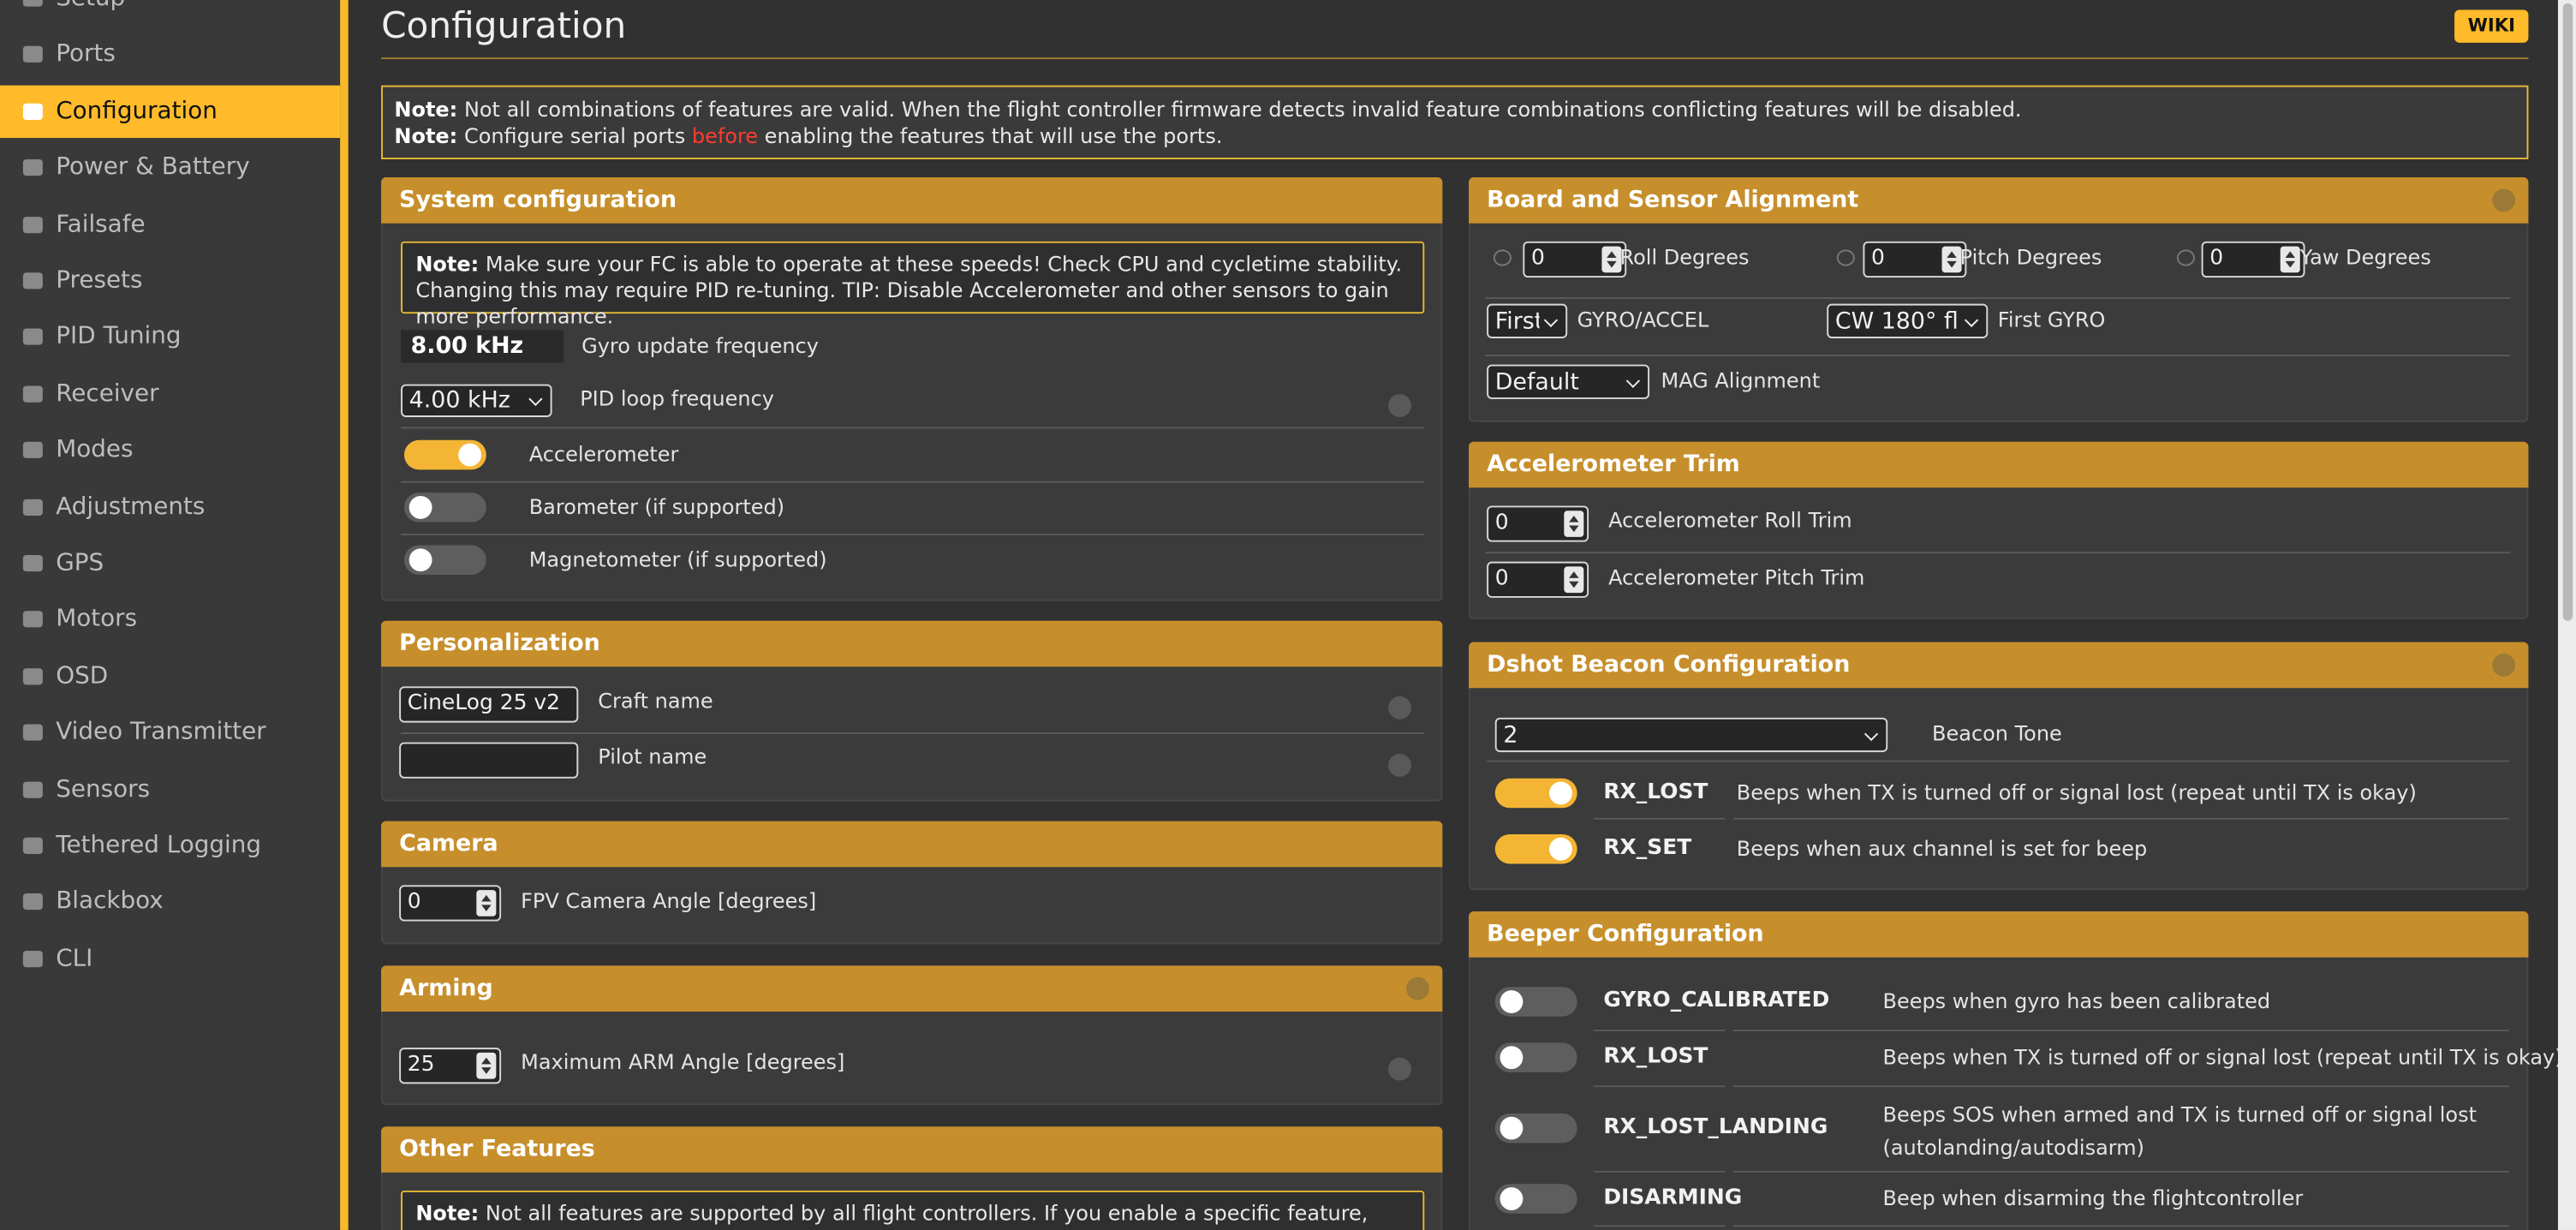 This screenshot has width=2576, height=1230. I want to click on nav-item: Failsafe, so click(101, 224).